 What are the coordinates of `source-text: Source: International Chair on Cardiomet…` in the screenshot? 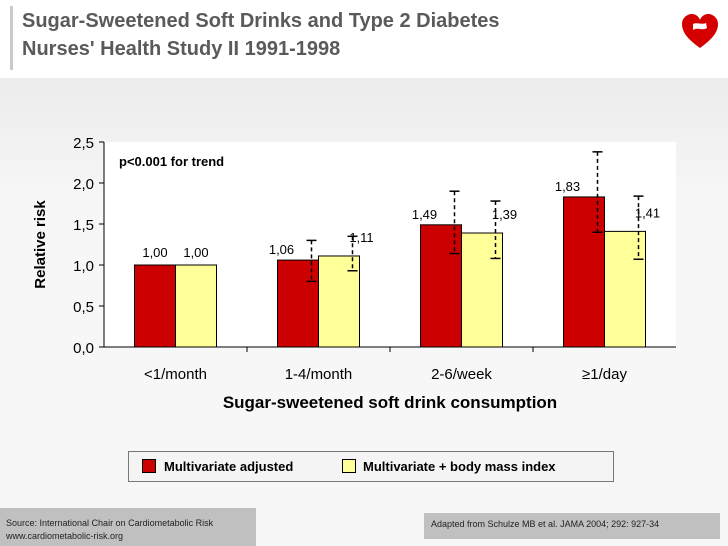 It's located at (110, 523).